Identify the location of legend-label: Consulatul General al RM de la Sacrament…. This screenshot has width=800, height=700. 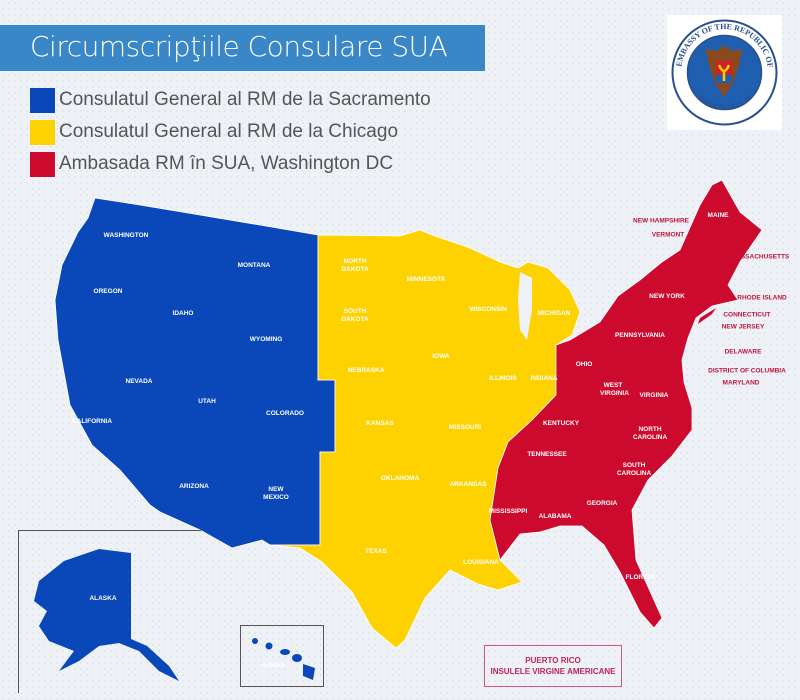
(245, 99).